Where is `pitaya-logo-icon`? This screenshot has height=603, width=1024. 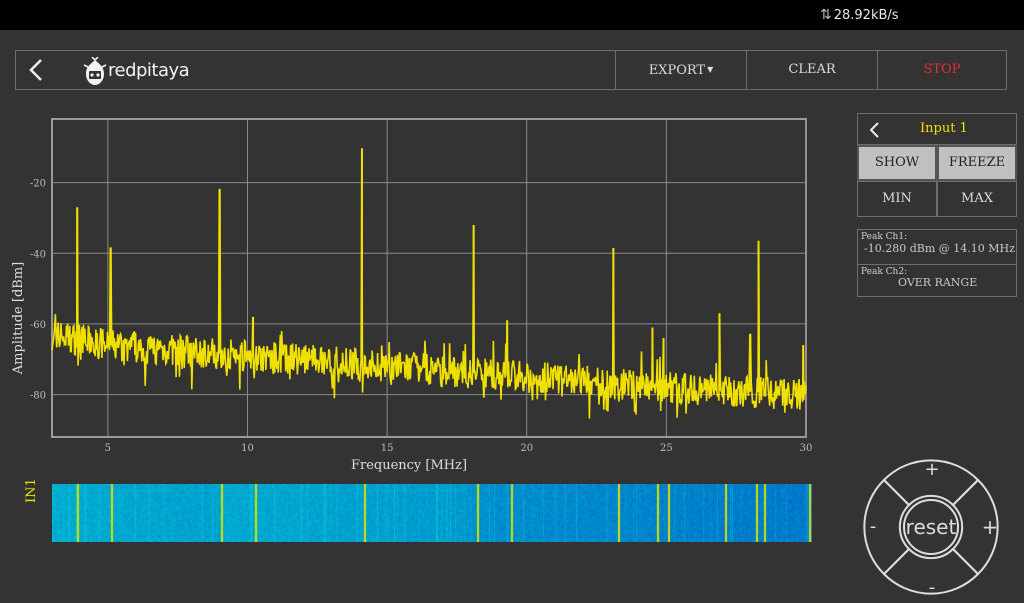
pitaya-logo-icon is located at coordinates (95, 70).